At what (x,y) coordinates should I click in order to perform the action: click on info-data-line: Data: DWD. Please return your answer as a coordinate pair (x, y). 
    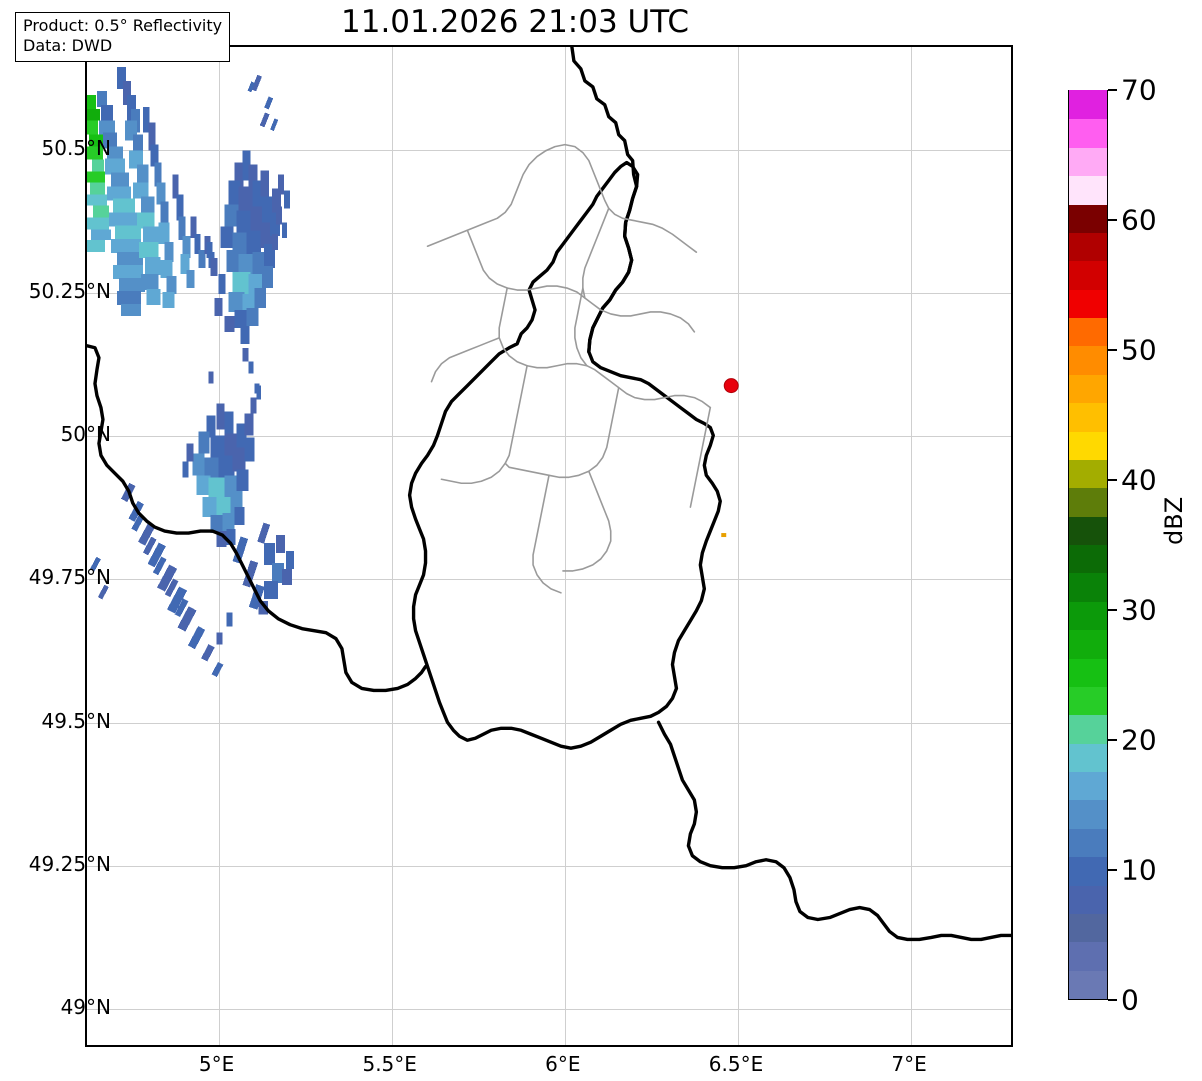
    Looking at the image, I should click on (68, 46).